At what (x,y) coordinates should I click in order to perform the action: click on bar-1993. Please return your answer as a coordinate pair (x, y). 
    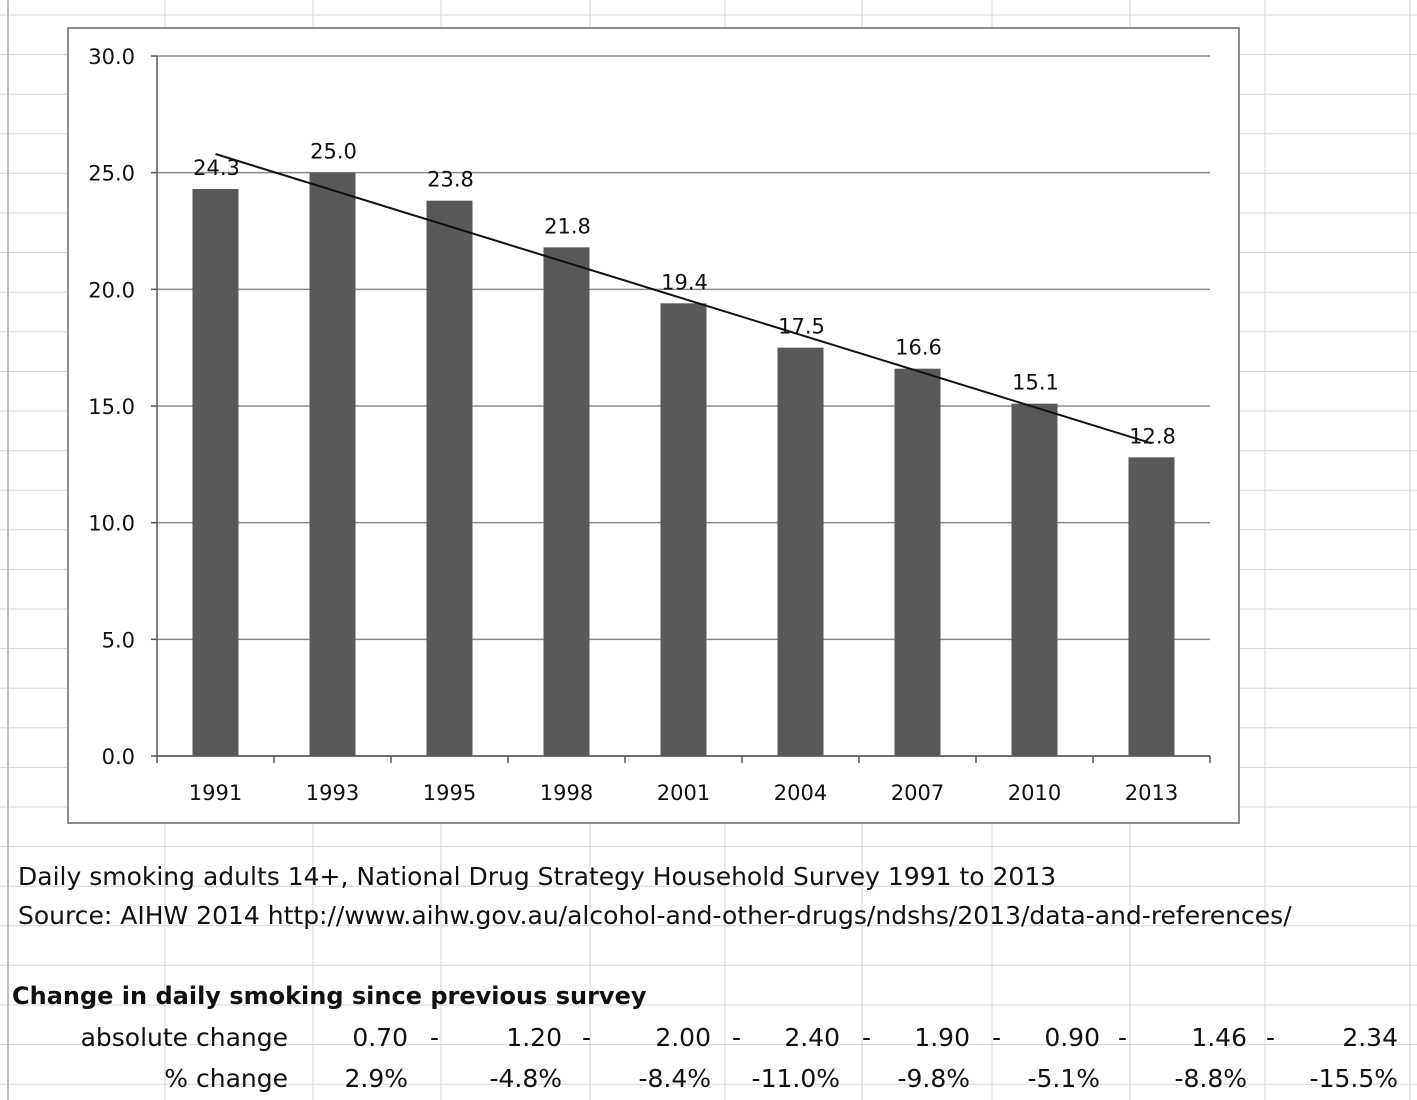
    Looking at the image, I should click on (332, 464).